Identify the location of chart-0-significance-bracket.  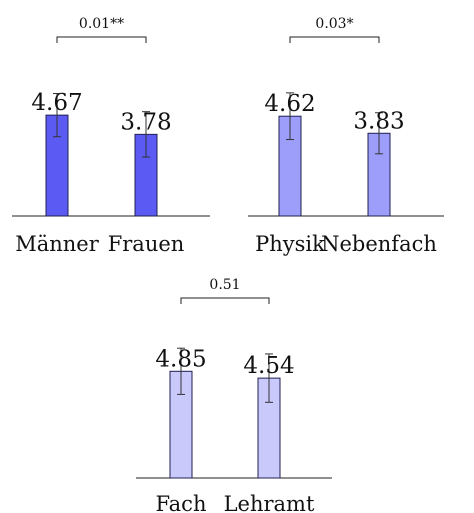
(101, 39).